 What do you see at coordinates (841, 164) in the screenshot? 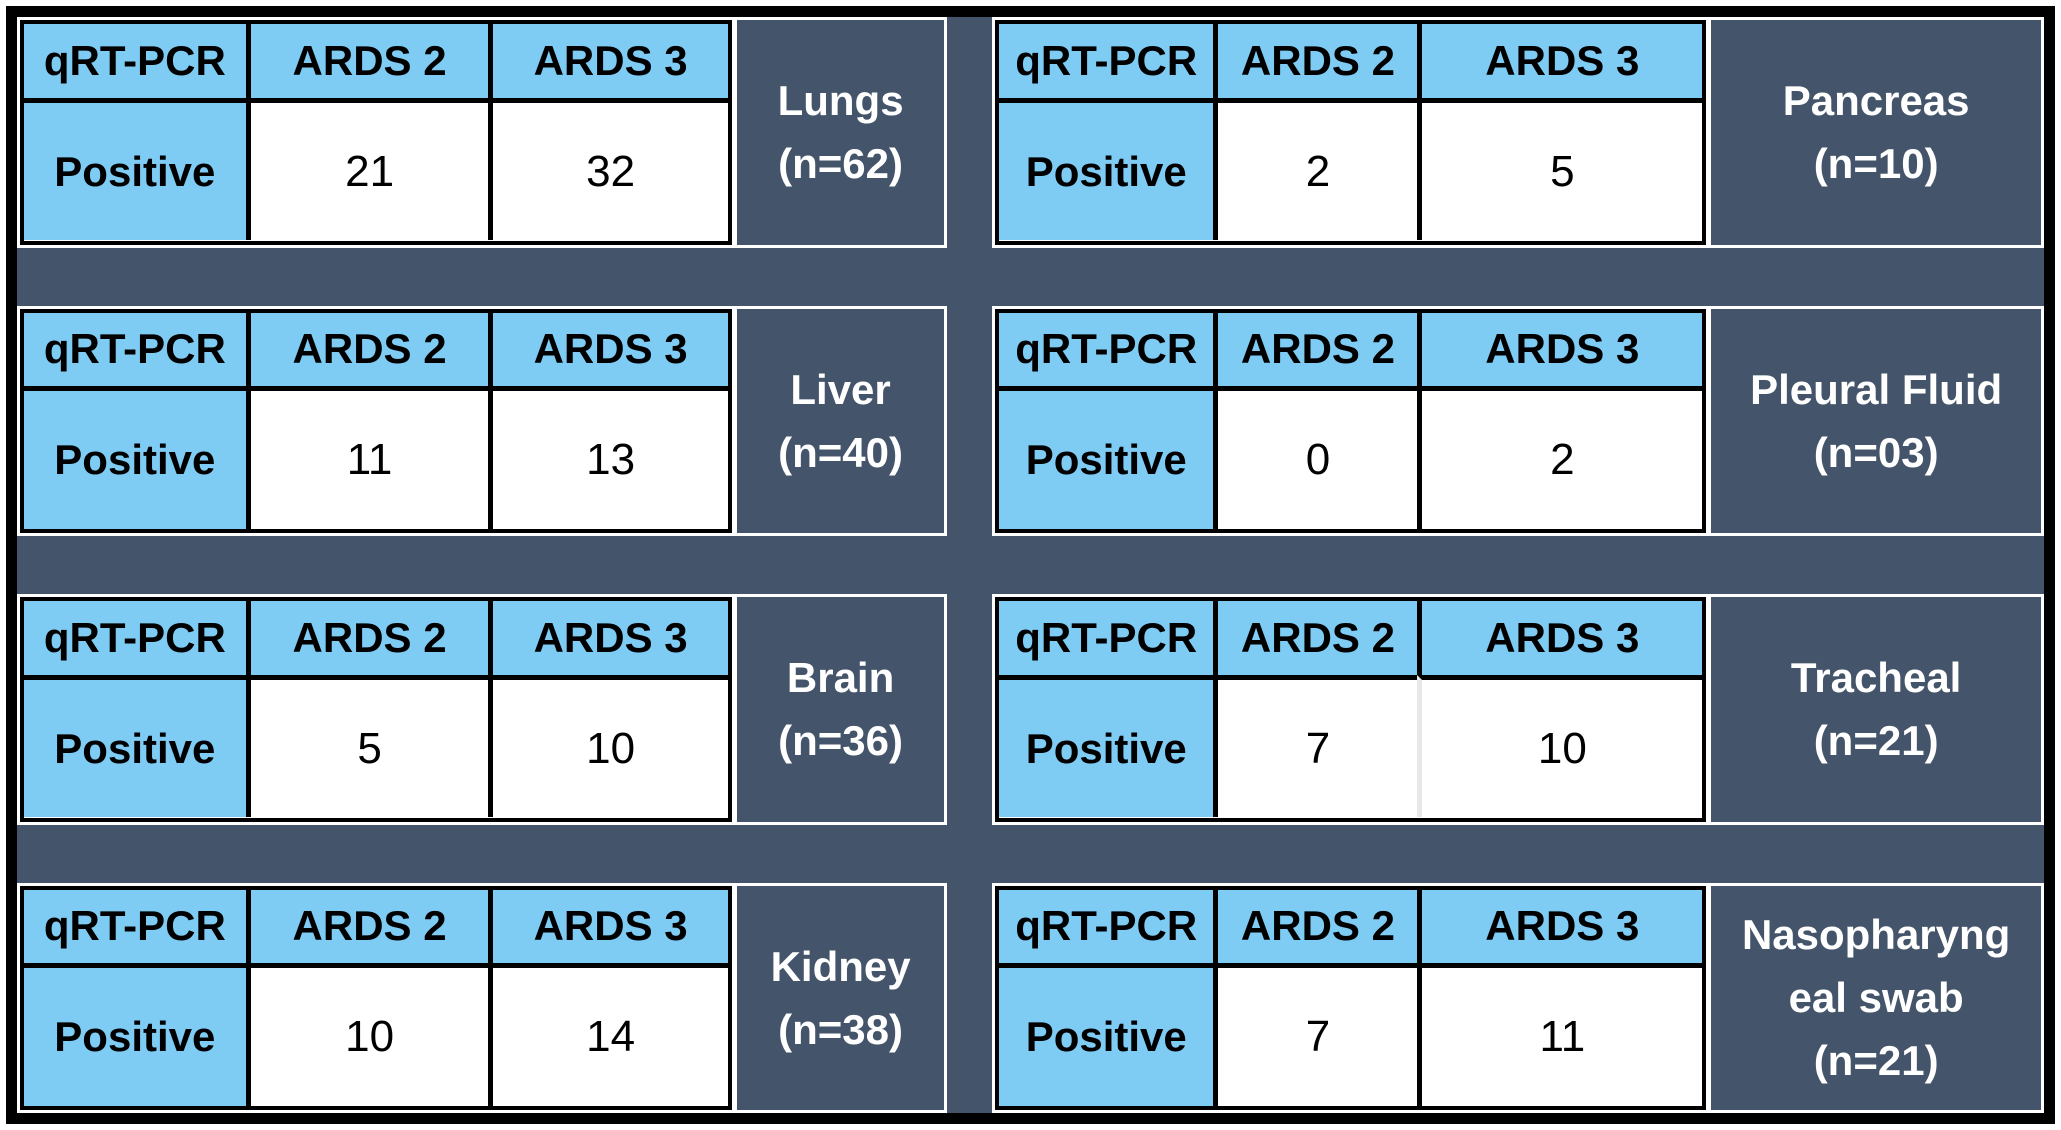
I see `organ-label-line: (n=62)` at bounding box center [841, 164].